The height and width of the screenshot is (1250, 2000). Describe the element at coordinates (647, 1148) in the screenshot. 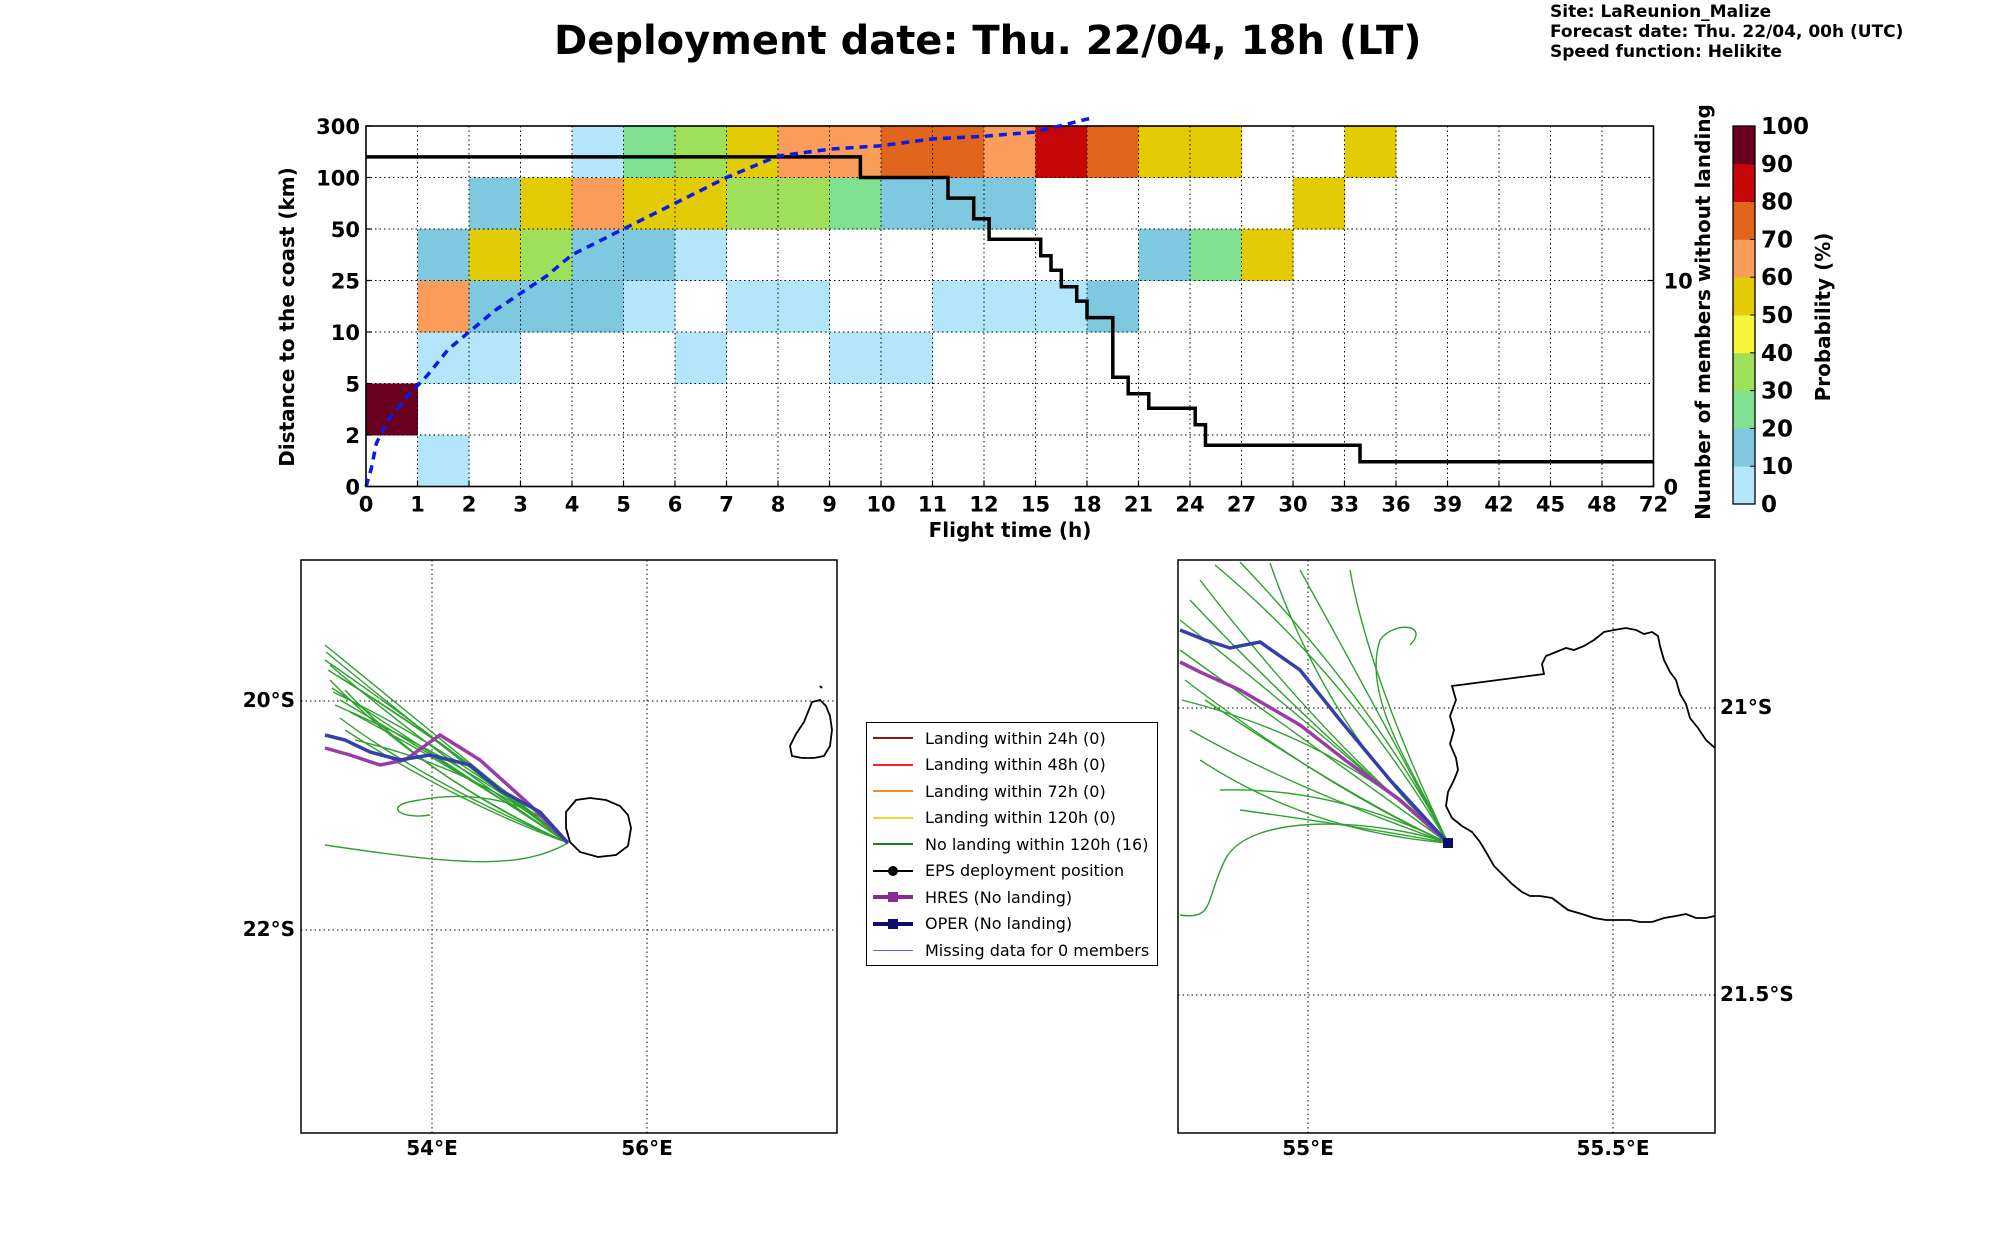

I see `map-left-lon-label: 56°E` at that location.